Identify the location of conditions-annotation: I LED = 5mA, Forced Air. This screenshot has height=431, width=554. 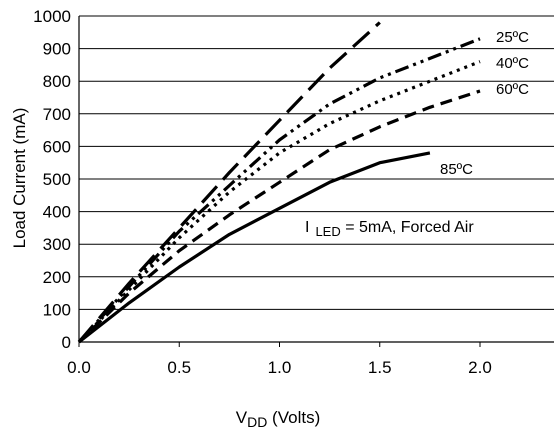
(389, 229).